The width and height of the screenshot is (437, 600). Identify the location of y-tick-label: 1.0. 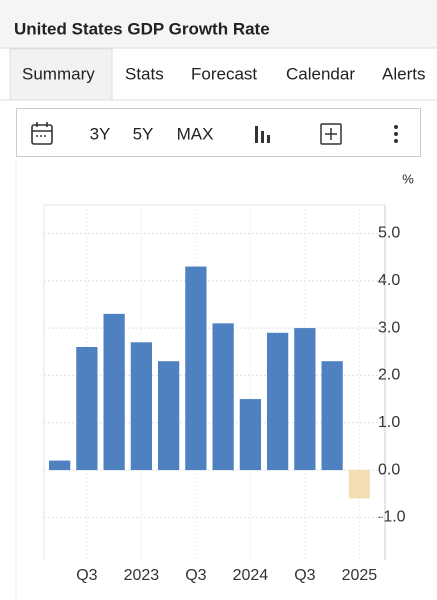
(389, 422).